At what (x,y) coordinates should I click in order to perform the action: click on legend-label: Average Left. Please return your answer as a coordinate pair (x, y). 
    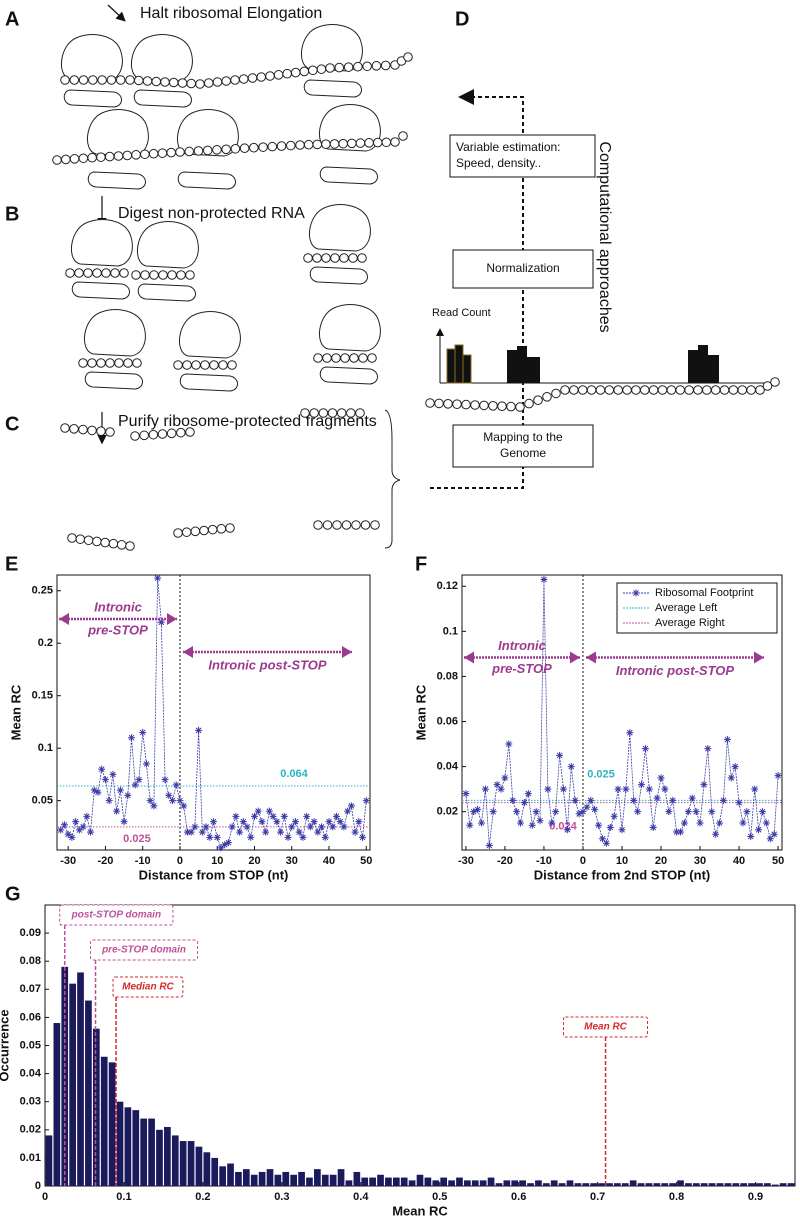
    Looking at the image, I should click on (686, 608).